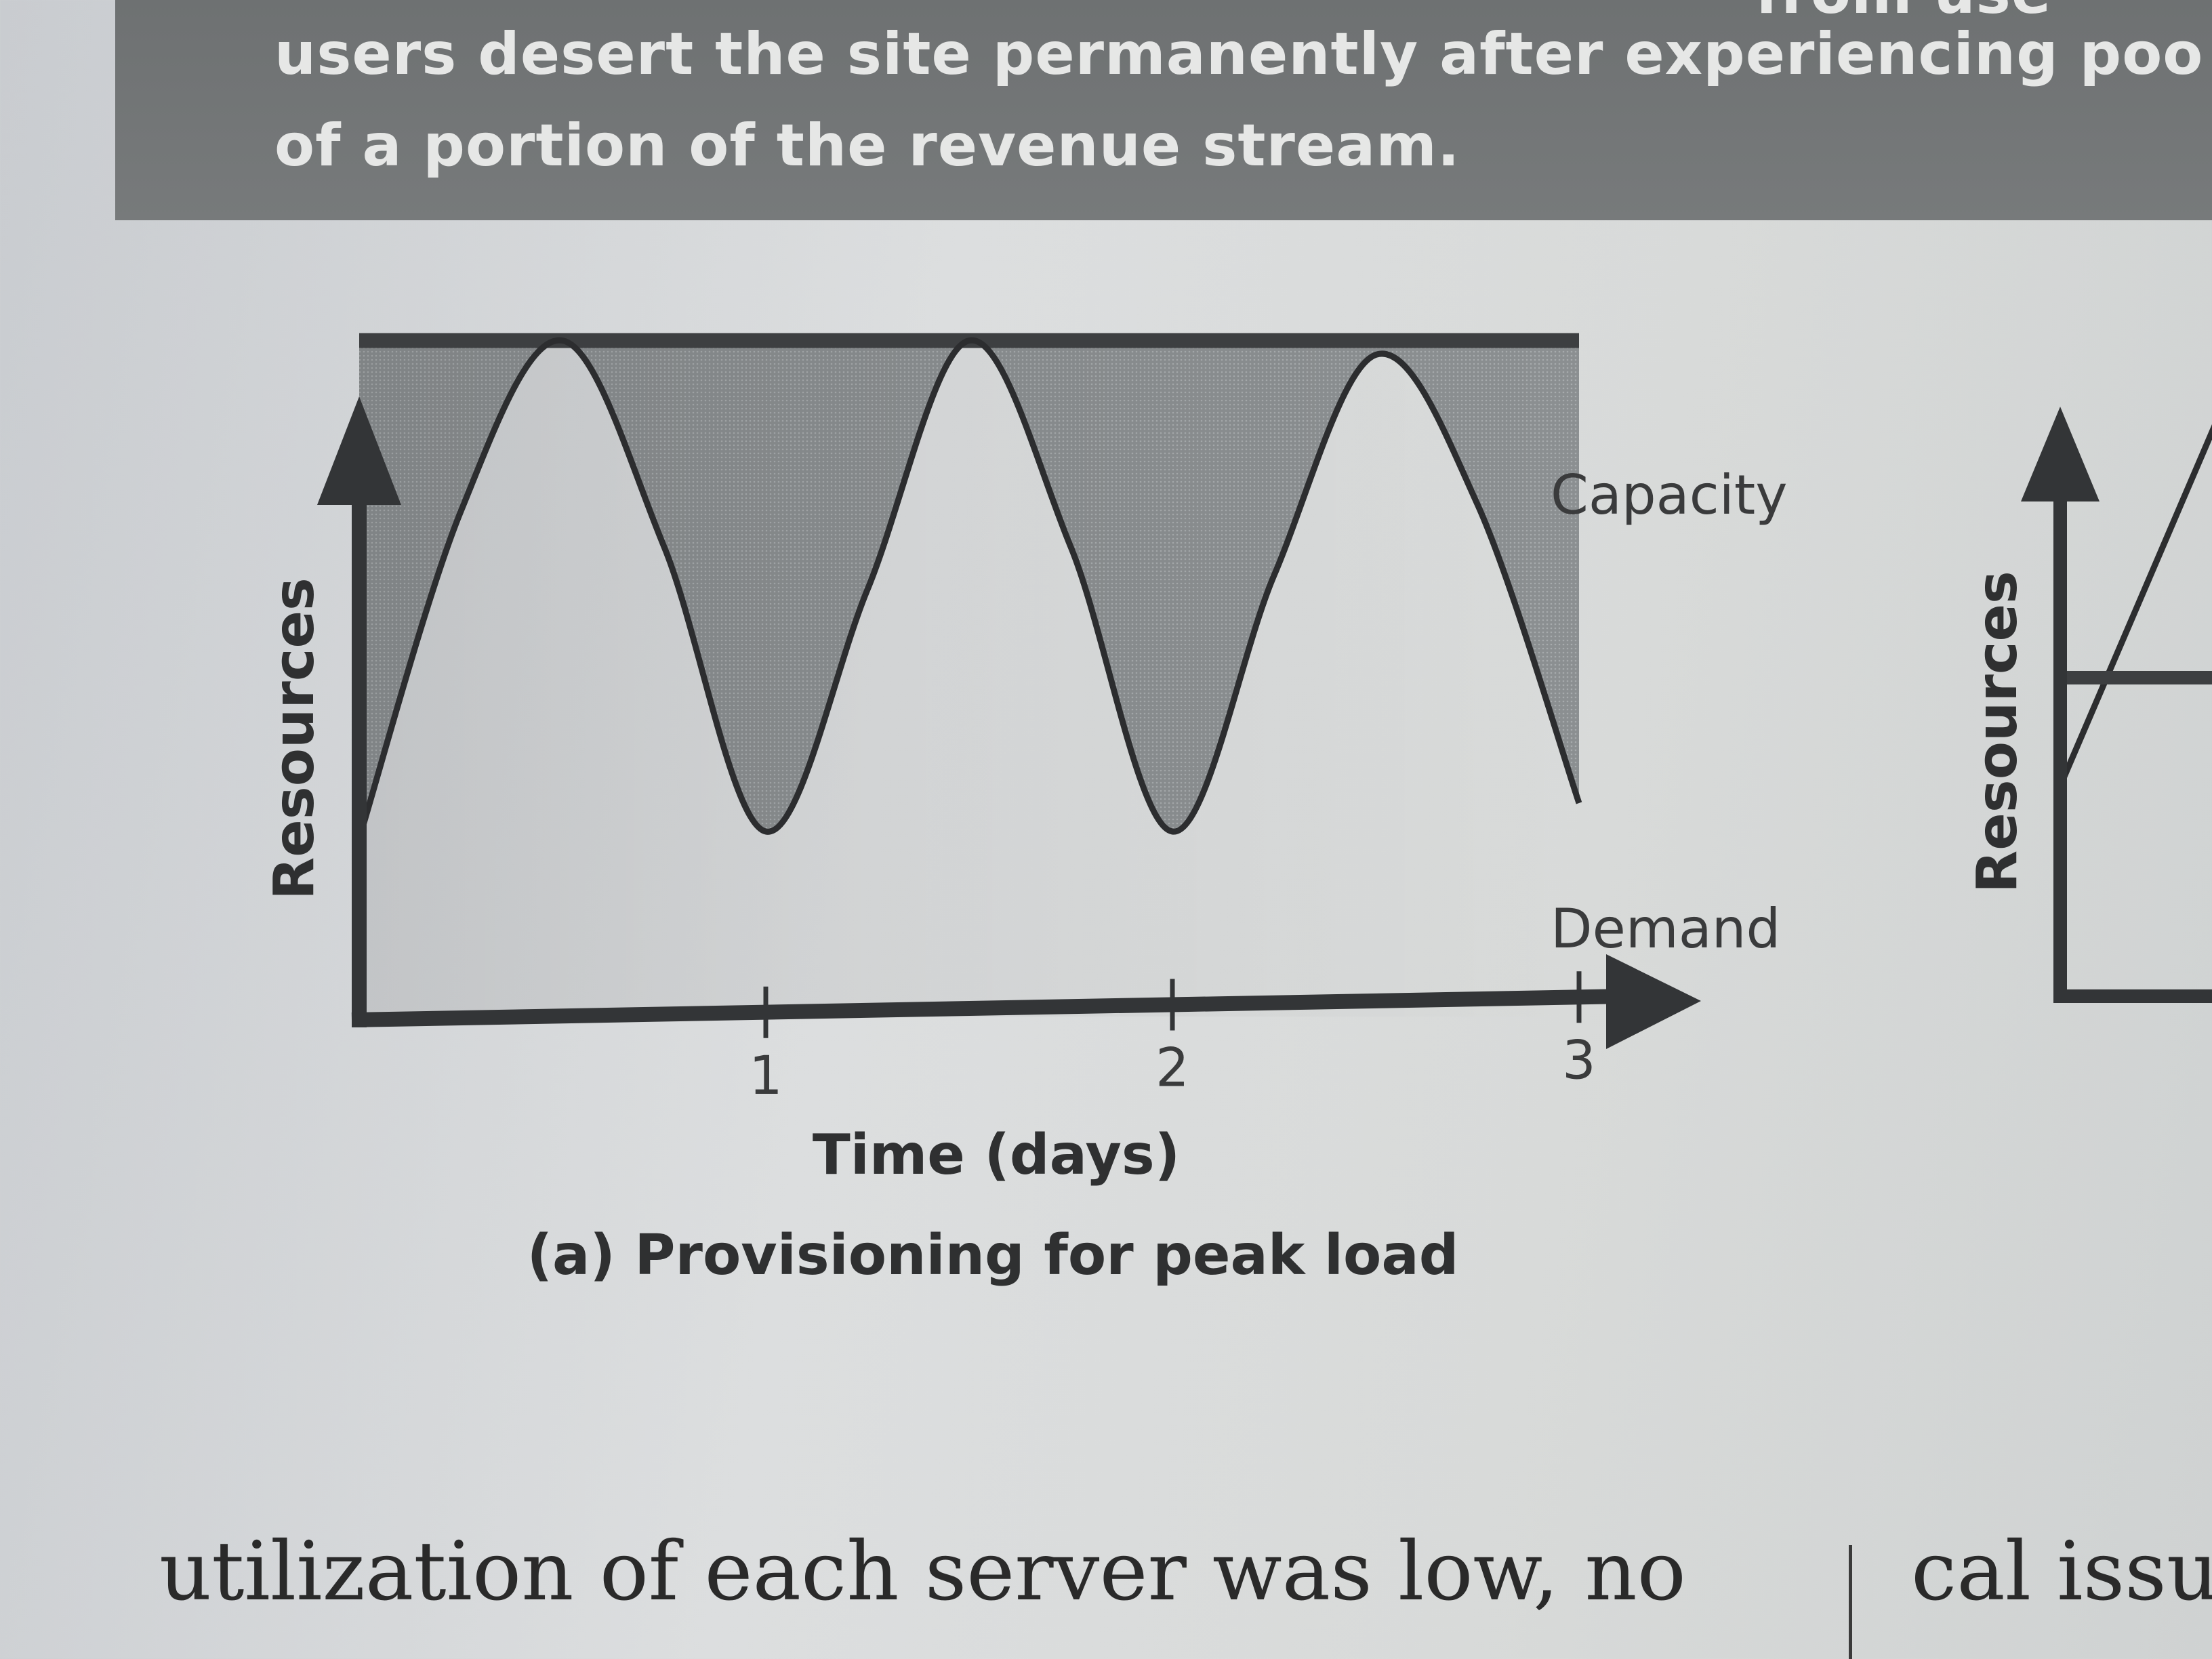 This screenshot has height=1659, width=2212. Describe the element at coordinates (766, 1076) in the screenshot. I see `x-tick-label: 1` at that location.